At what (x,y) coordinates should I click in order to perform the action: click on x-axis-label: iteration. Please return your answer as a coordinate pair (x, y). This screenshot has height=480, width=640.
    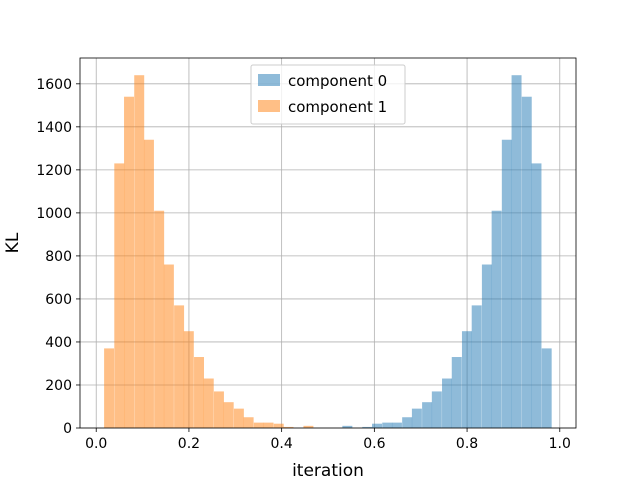
    Looking at the image, I should click on (328, 470).